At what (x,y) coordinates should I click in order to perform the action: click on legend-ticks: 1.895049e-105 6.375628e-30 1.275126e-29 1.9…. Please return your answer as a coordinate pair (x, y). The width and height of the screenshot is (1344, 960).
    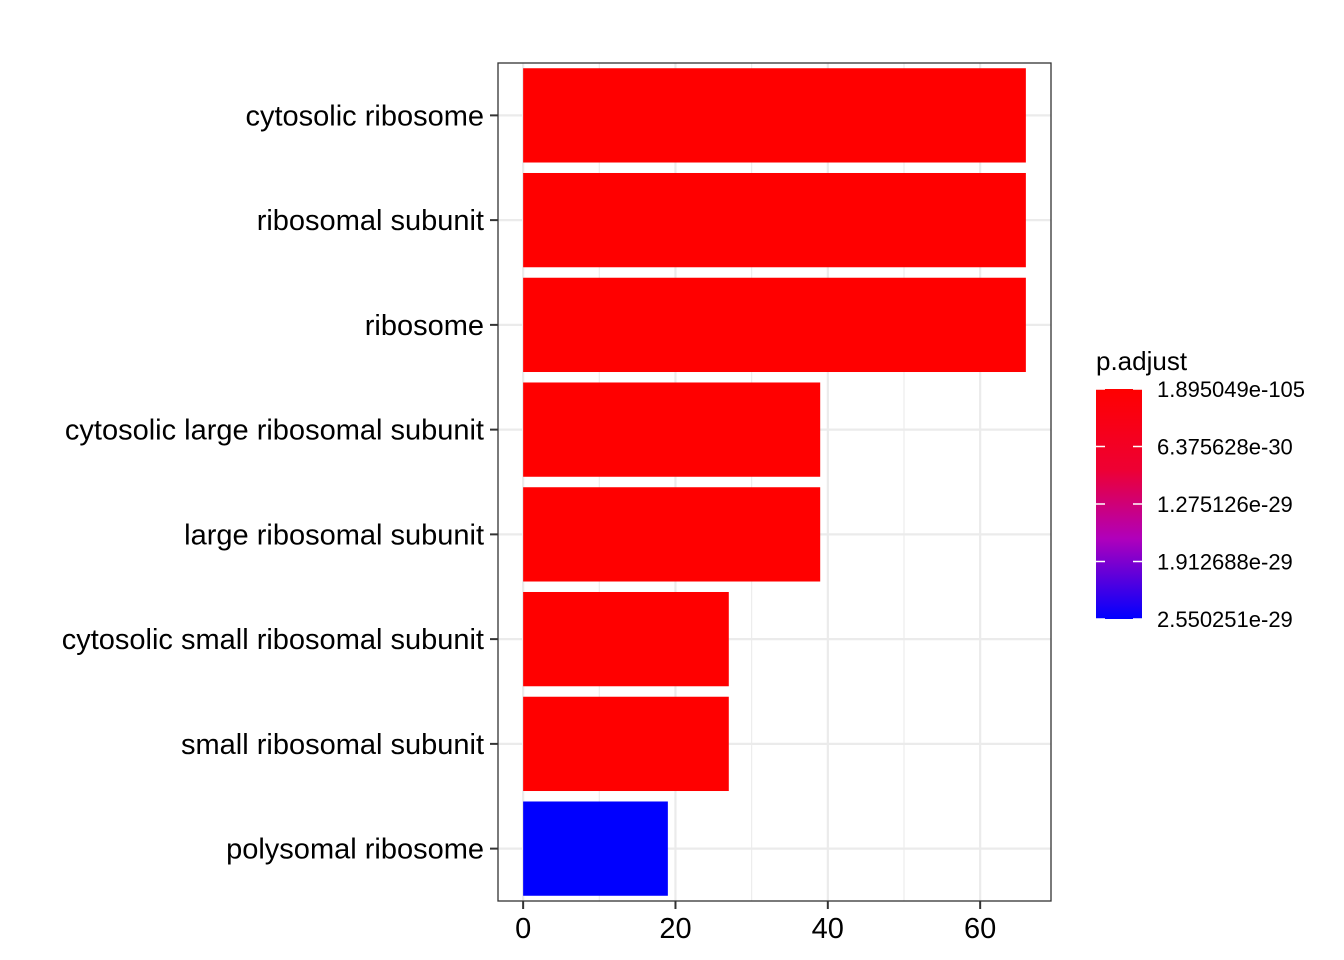
    Looking at the image, I should click on (1200, 504).